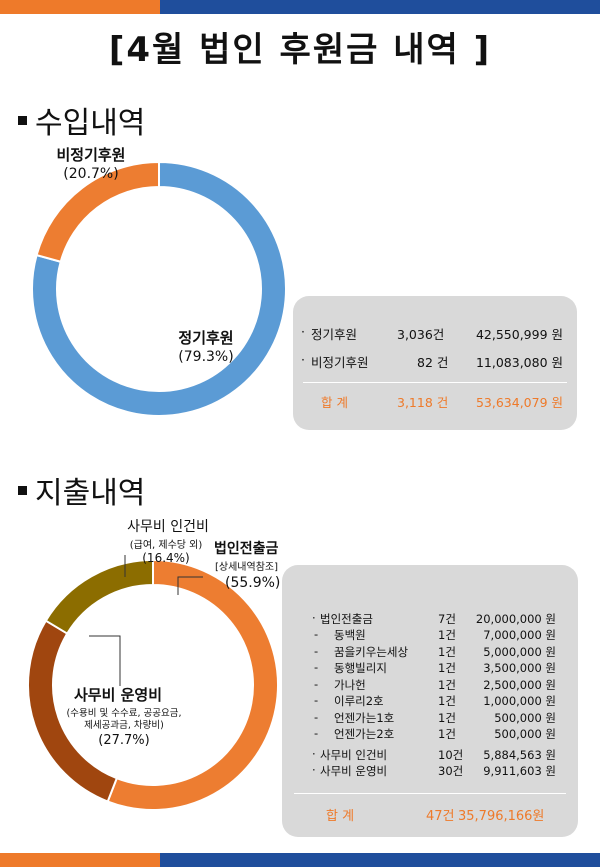 Image resolution: width=600 pixels, height=867 pixels. What do you see at coordinates (350, 685) in the screenshot?
I see `row-label: 가나헌` at bounding box center [350, 685].